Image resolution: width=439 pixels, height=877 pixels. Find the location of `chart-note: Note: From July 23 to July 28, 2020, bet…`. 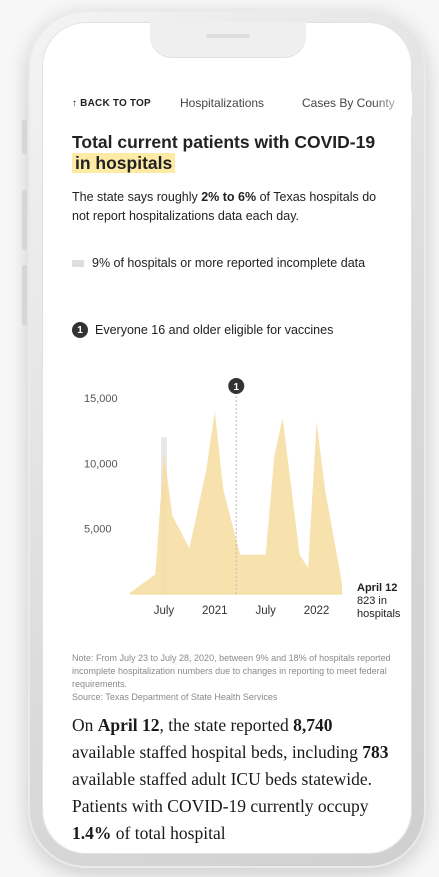

chart-note: Note: From July 23 to July 28, 2020, bet… is located at coordinates (233, 678).